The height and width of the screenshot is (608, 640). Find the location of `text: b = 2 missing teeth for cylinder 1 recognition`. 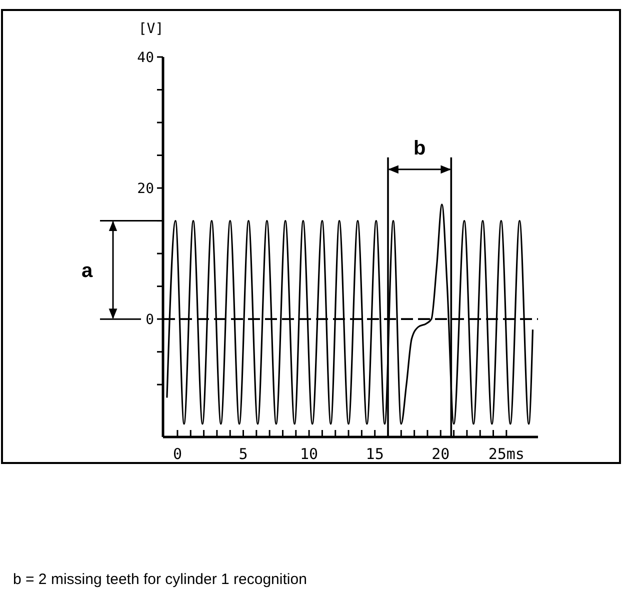

text: b = 2 missing teeth for cylinder 1 recognition is located at coordinates (160, 579).